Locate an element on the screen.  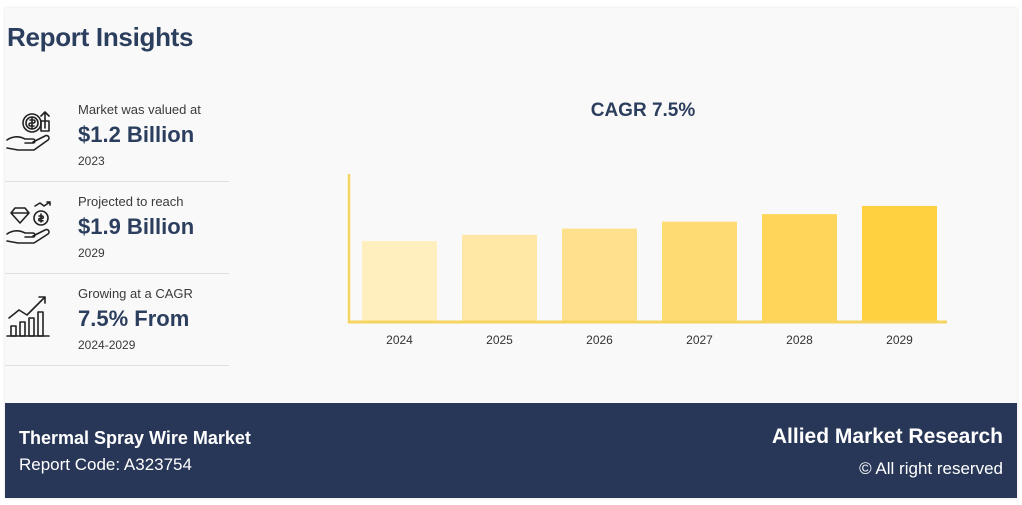
copyright-text: © All right reserved is located at coordinates (931, 468).